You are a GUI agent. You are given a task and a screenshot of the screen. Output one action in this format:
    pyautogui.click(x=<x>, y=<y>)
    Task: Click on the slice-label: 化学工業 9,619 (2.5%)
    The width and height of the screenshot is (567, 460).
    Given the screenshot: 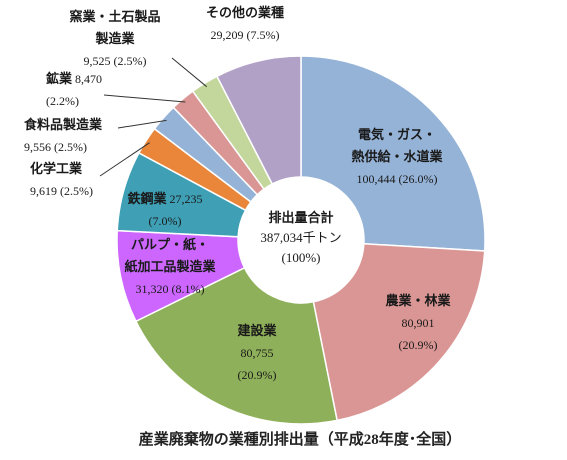 What is the action you would take?
    pyautogui.click(x=61, y=180)
    